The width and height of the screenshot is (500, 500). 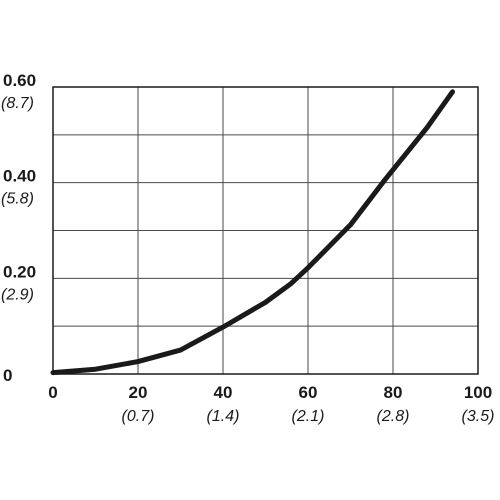 What do you see at coordinates (223, 416) in the screenshot?
I see `x-tick-sublabel: (1.4)` at bounding box center [223, 416].